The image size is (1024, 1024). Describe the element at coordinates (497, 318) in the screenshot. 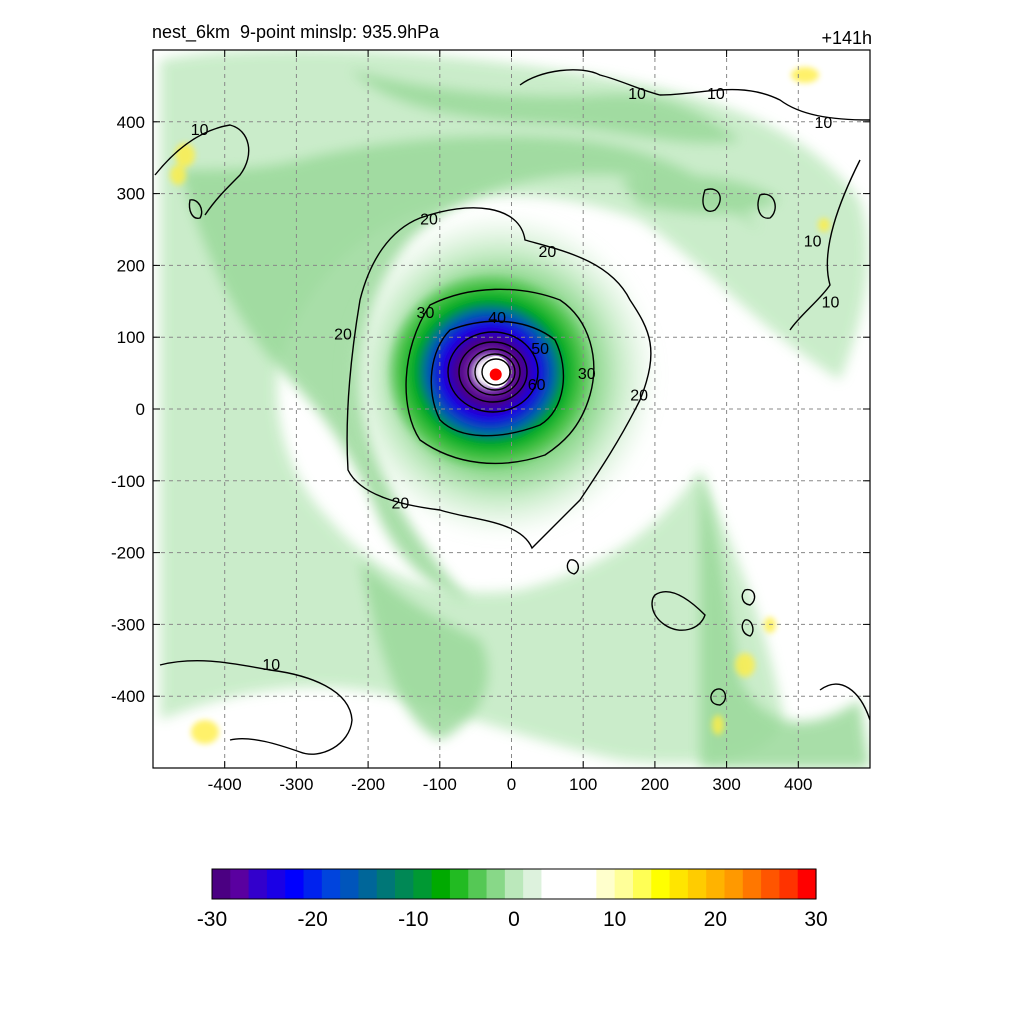

I see `contour-label: 40` at that location.